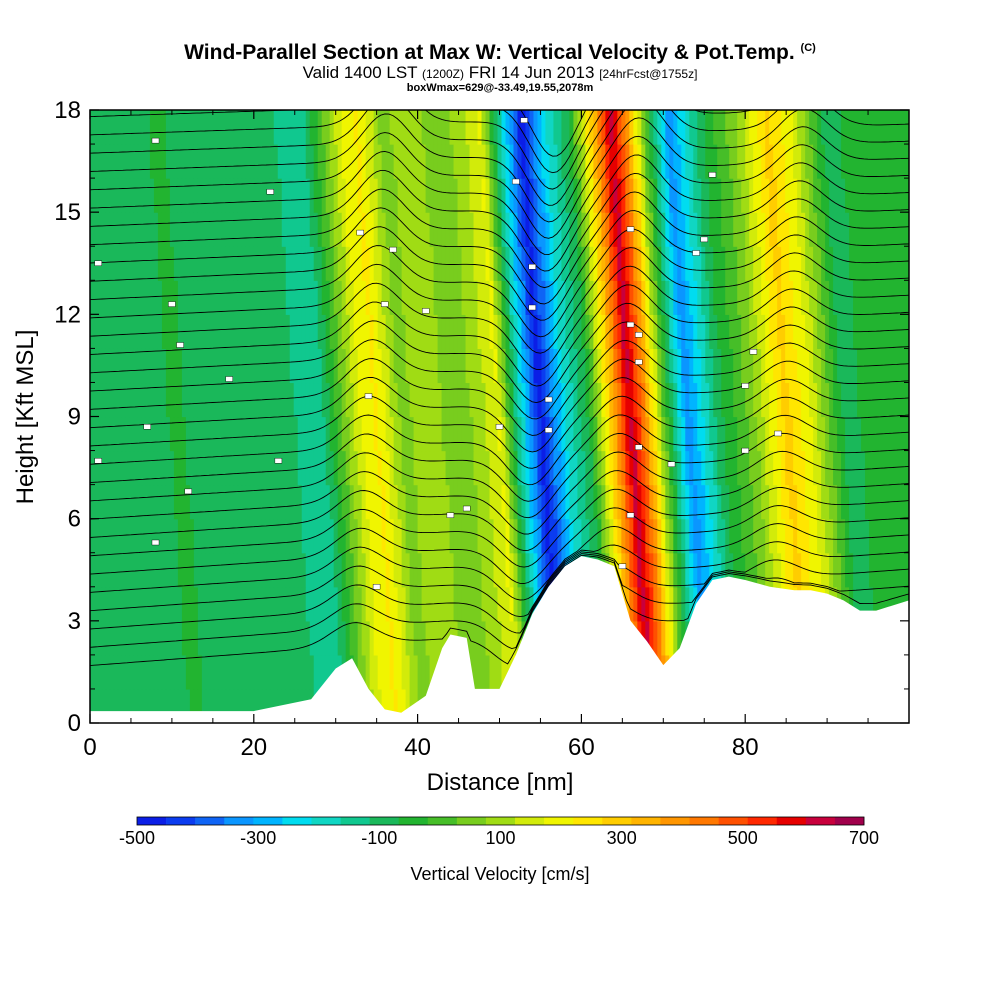  I want to click on colorbar-swatch, so click(326, 821).